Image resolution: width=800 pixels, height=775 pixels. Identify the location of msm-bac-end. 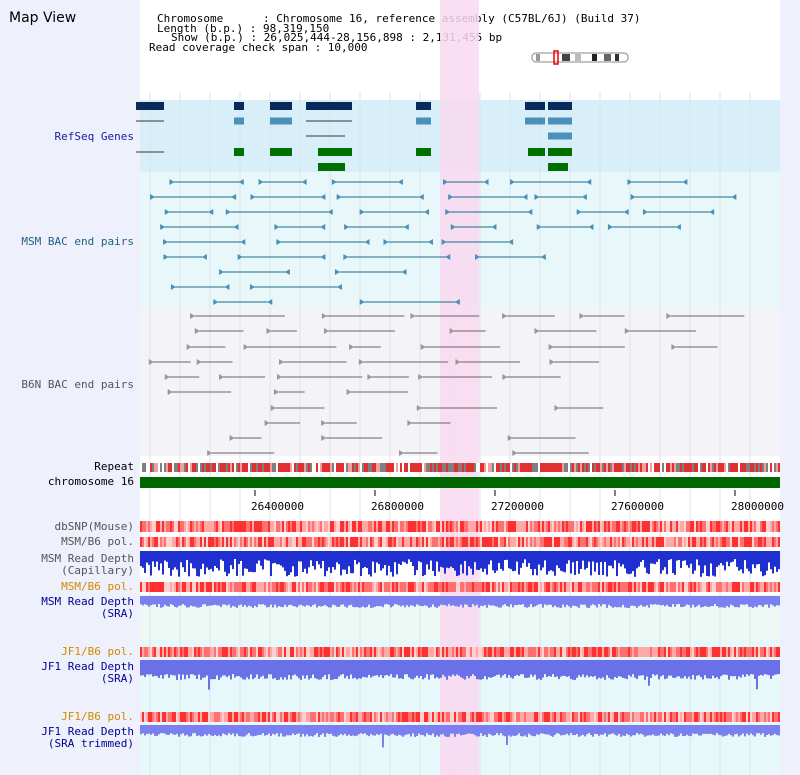
(478, 257).